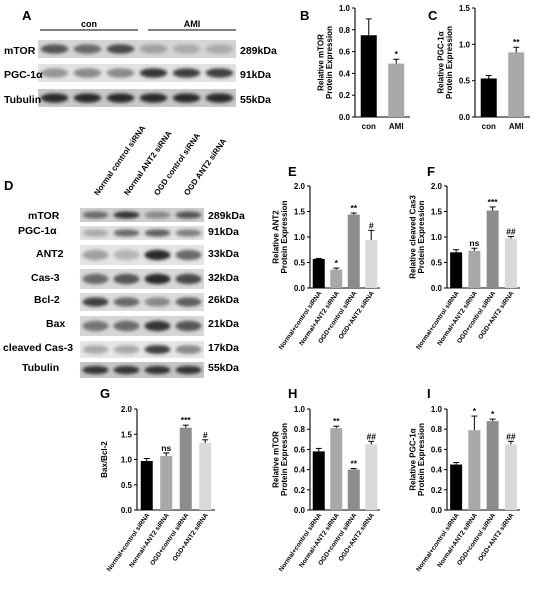  I want to click on blot-d-label-ant2: ANT2, so click(50, 254).